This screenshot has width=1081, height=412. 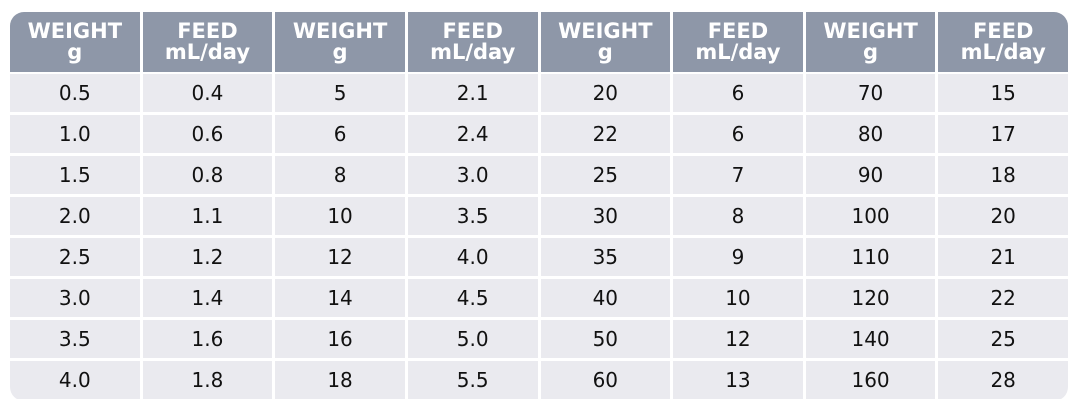 What do you see at coordinates (738, 214) in the screenshot?
I see `feed-cell: 8` at bounding box center [738, 214].